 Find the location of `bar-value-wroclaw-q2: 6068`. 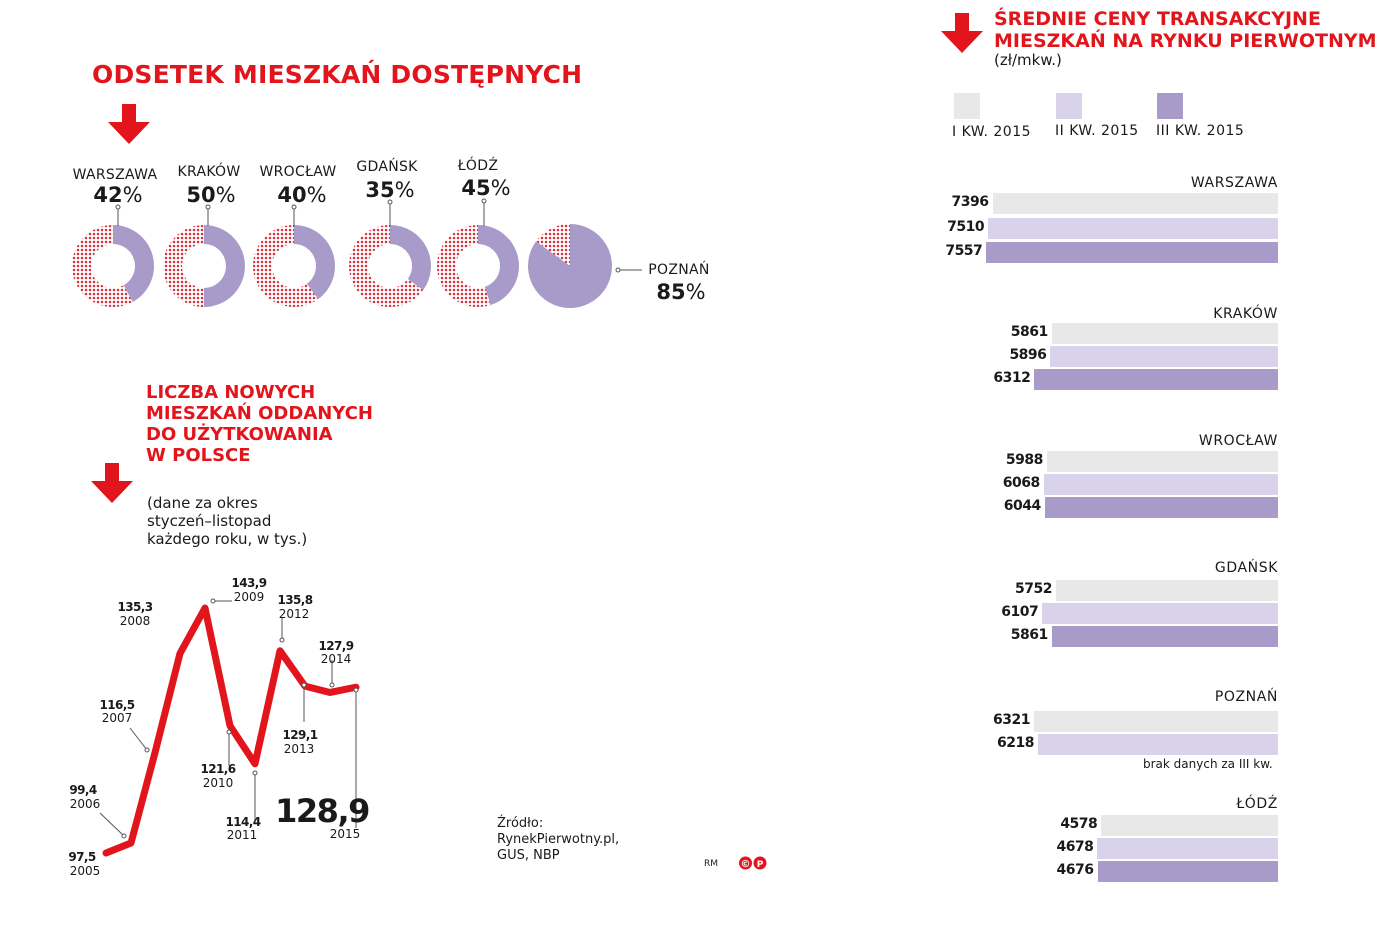

bar-value-wroclaw-q2: 6068 is located at coordinates (1021, 483).